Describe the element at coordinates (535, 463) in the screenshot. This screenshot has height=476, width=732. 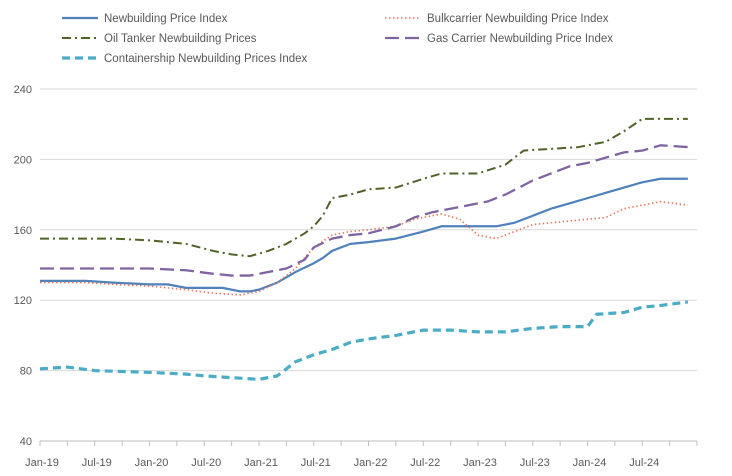
I see `x-tick-label: Jul-23` at that location.